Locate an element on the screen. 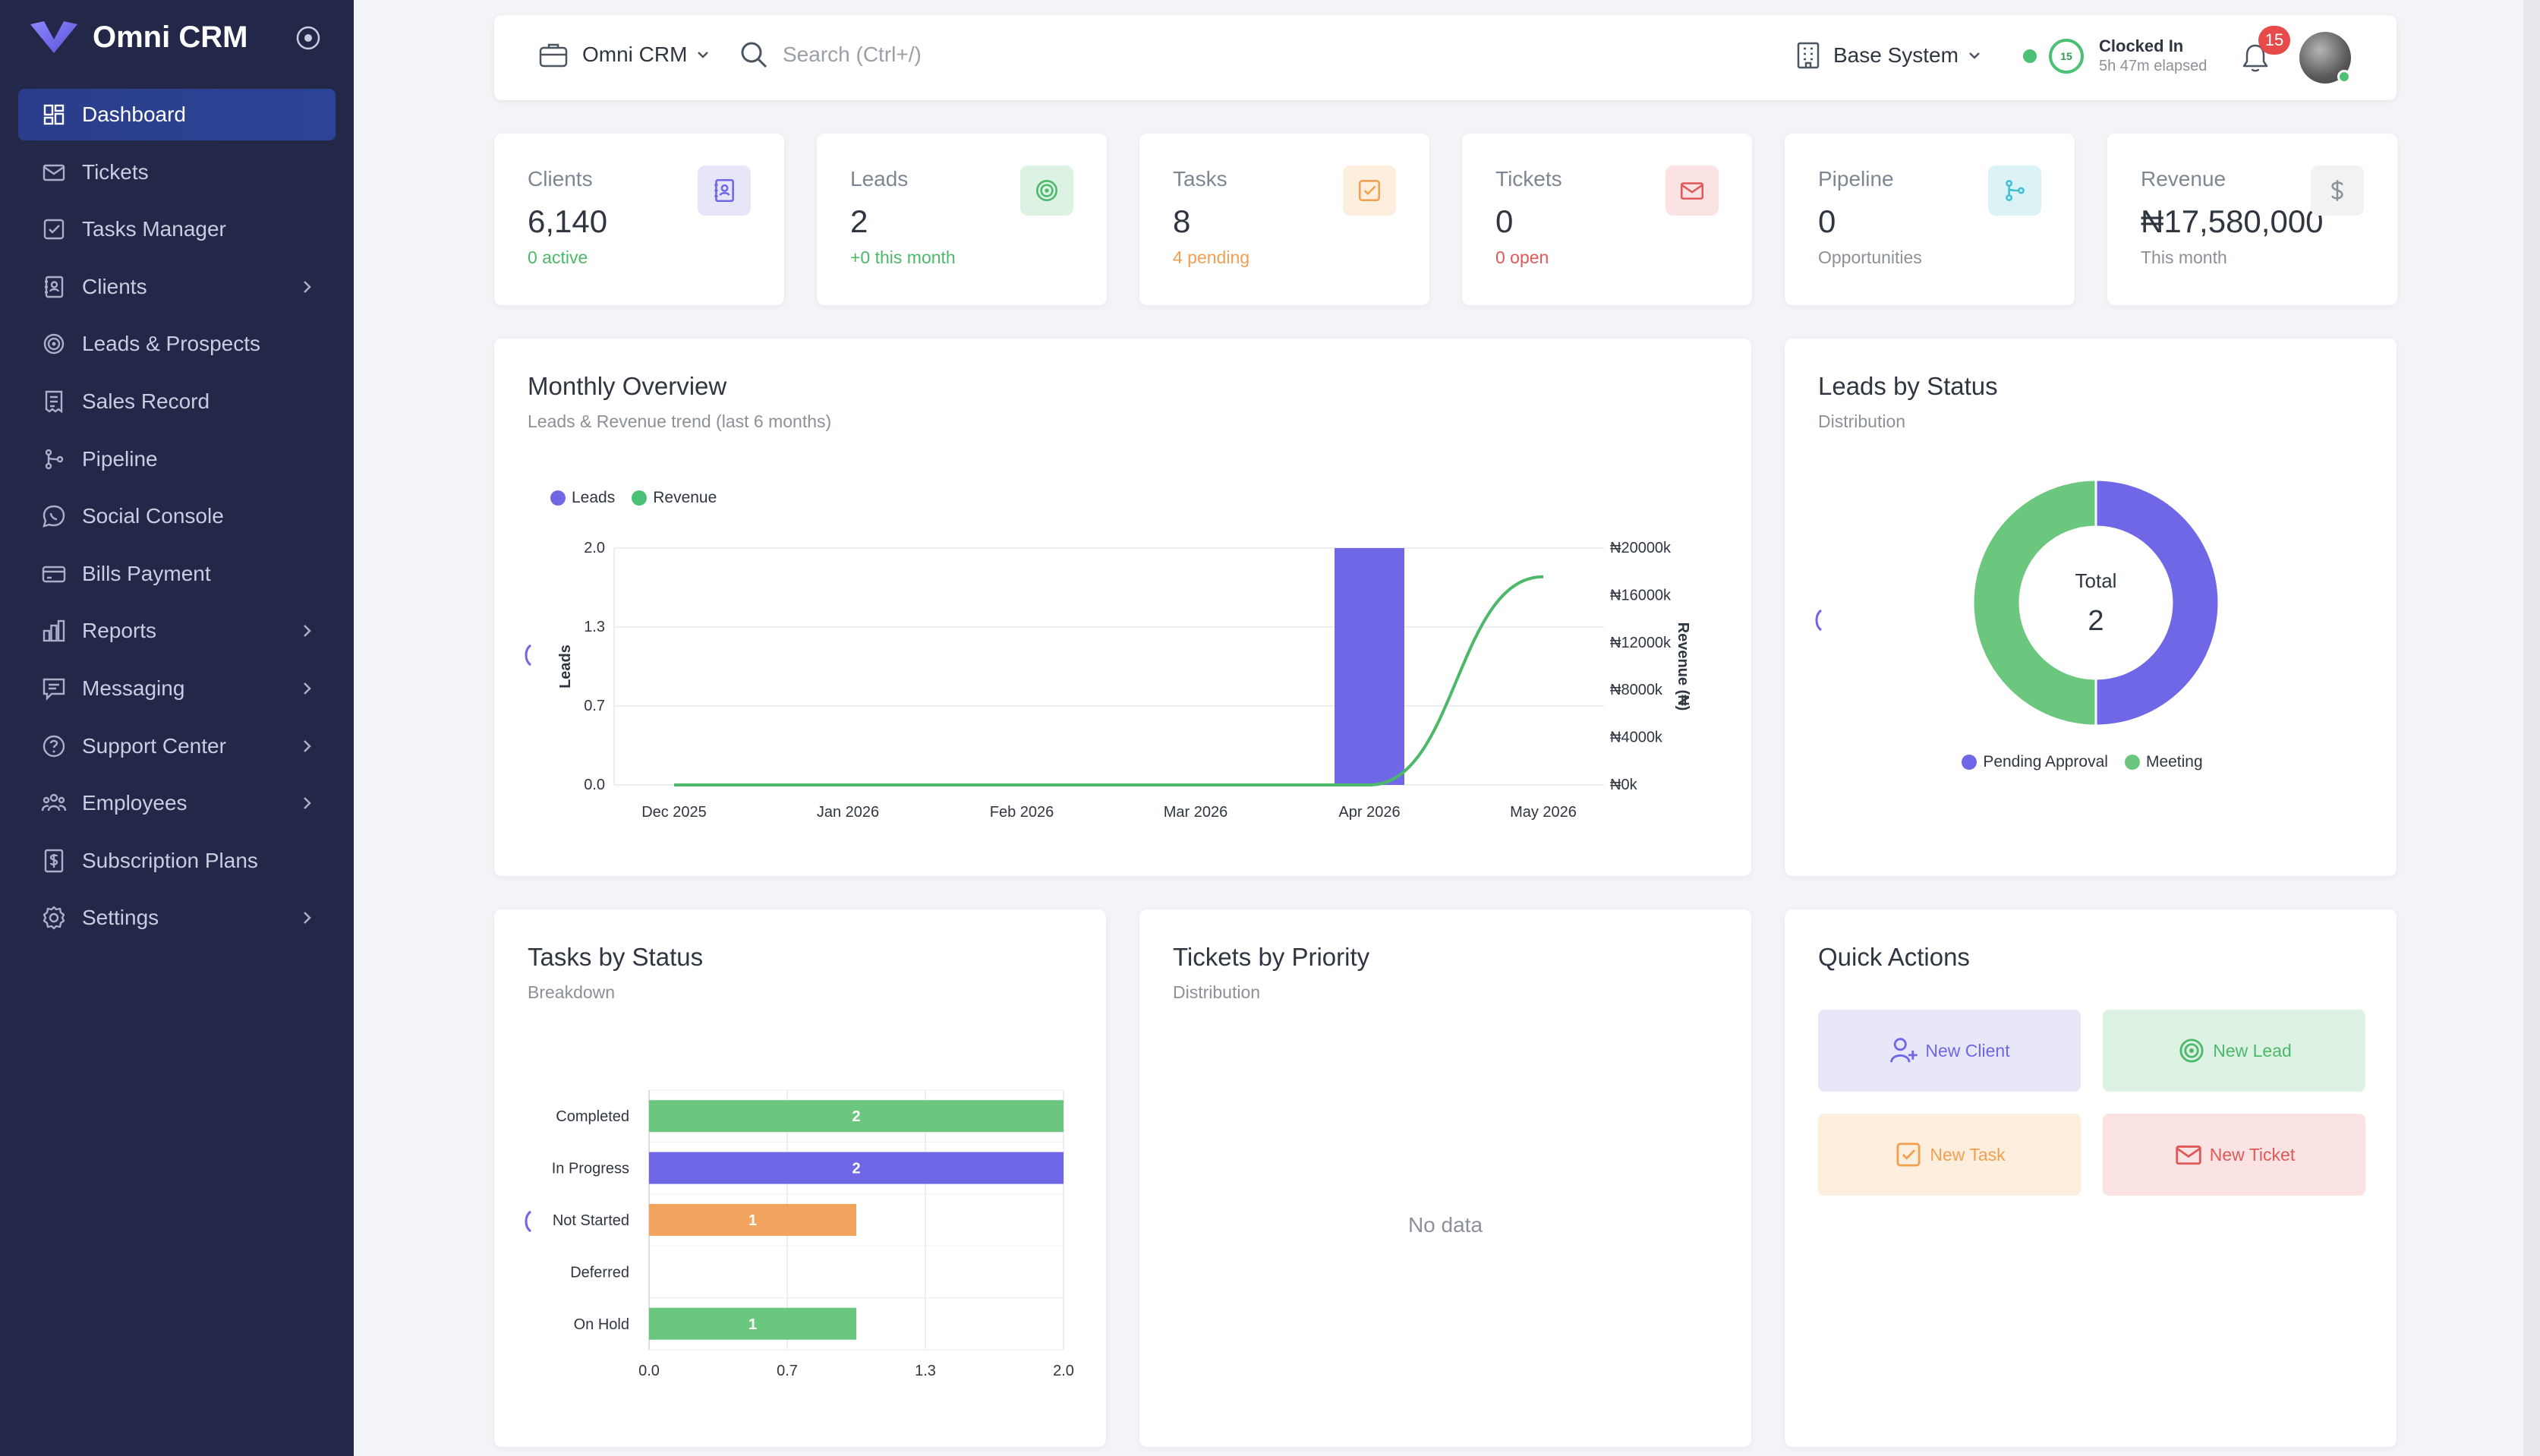 The image size is (2540, 1456). new-ticket-button: New Ticket is located at coordinates (2234, 1155).